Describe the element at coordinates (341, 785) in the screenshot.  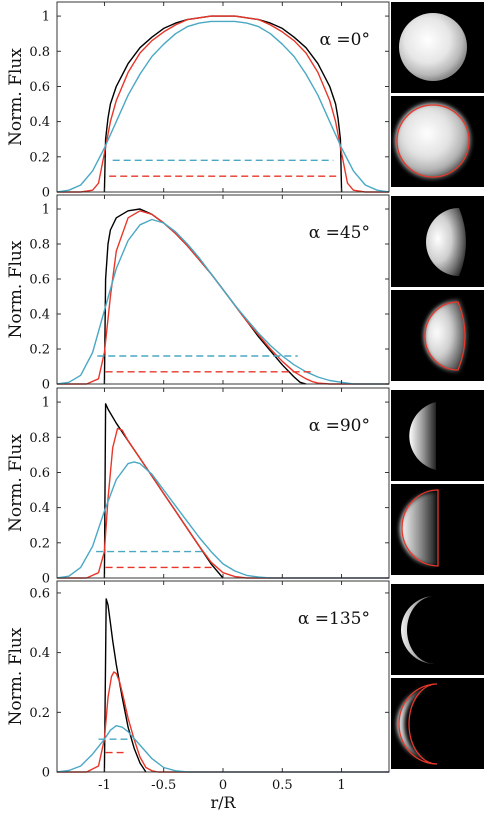
I see `x-tick-label: 1` at that location.